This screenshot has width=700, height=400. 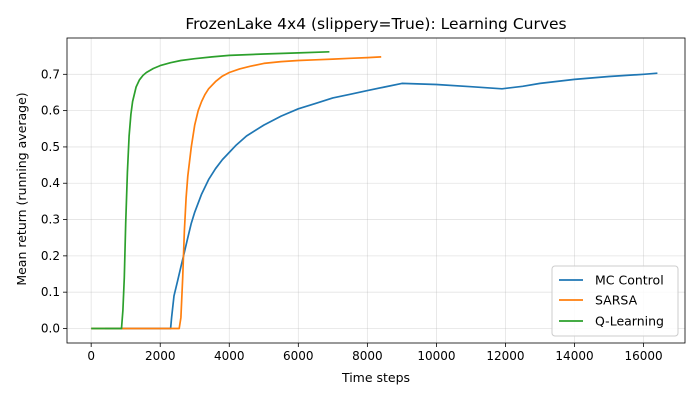 What do you see at coordinates (436, 356) in the screenshot?
I see `x-tick-label: 10000` at bounding box center [436, 356].